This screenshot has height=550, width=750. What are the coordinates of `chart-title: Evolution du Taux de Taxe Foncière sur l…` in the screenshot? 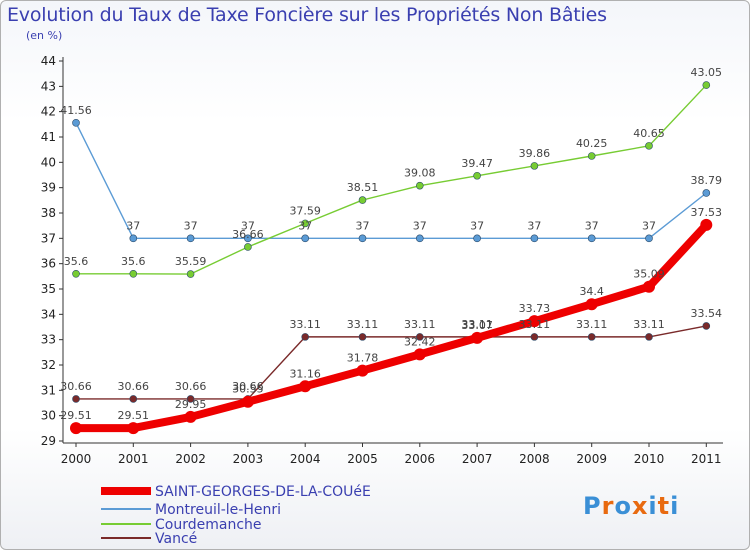 It's located at (307, 15).